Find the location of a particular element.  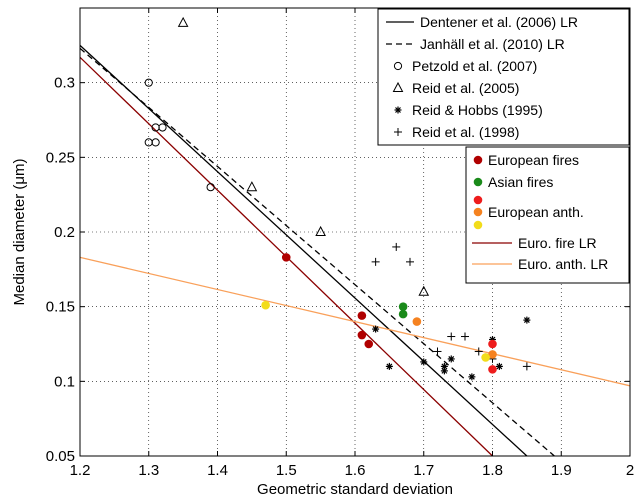

y-tick-label: 0.05 is located at coordinates (60, 456).